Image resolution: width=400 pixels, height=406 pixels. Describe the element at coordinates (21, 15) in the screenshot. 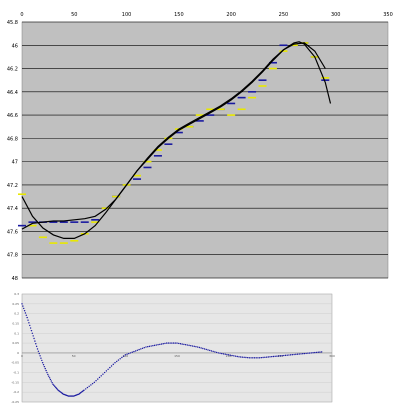

I see `x-tick-label: 0` at that location.